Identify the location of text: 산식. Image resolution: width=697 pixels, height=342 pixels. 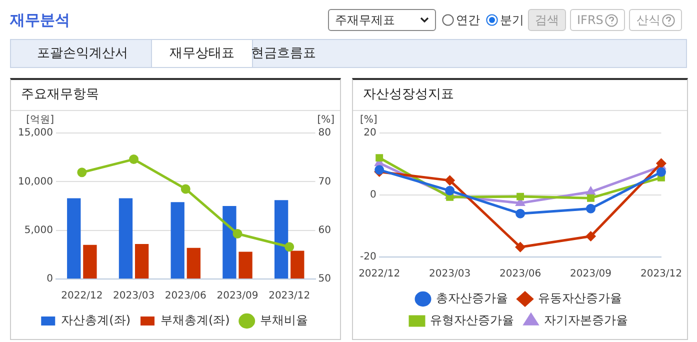
(655, 20).